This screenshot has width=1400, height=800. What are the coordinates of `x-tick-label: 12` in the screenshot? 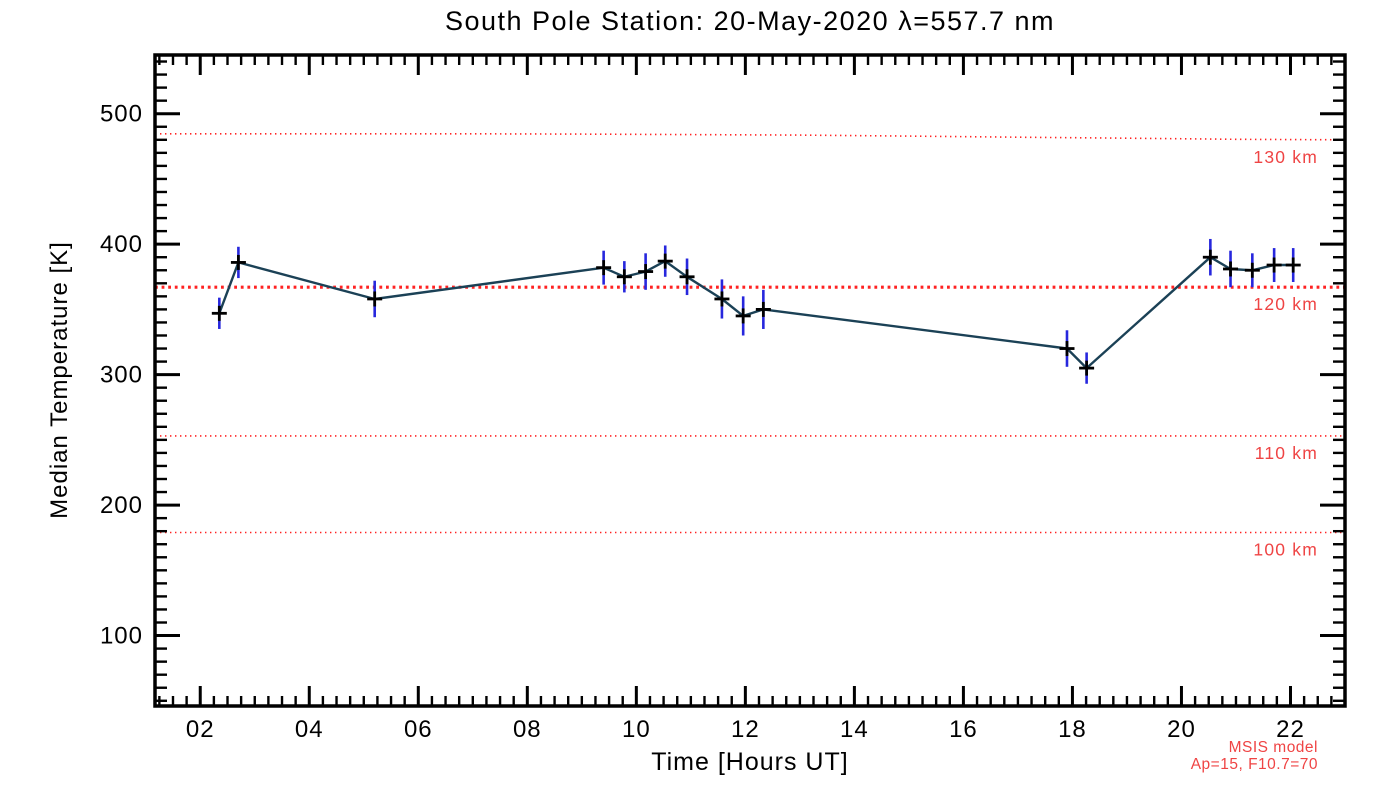 It's located at (745, 729).